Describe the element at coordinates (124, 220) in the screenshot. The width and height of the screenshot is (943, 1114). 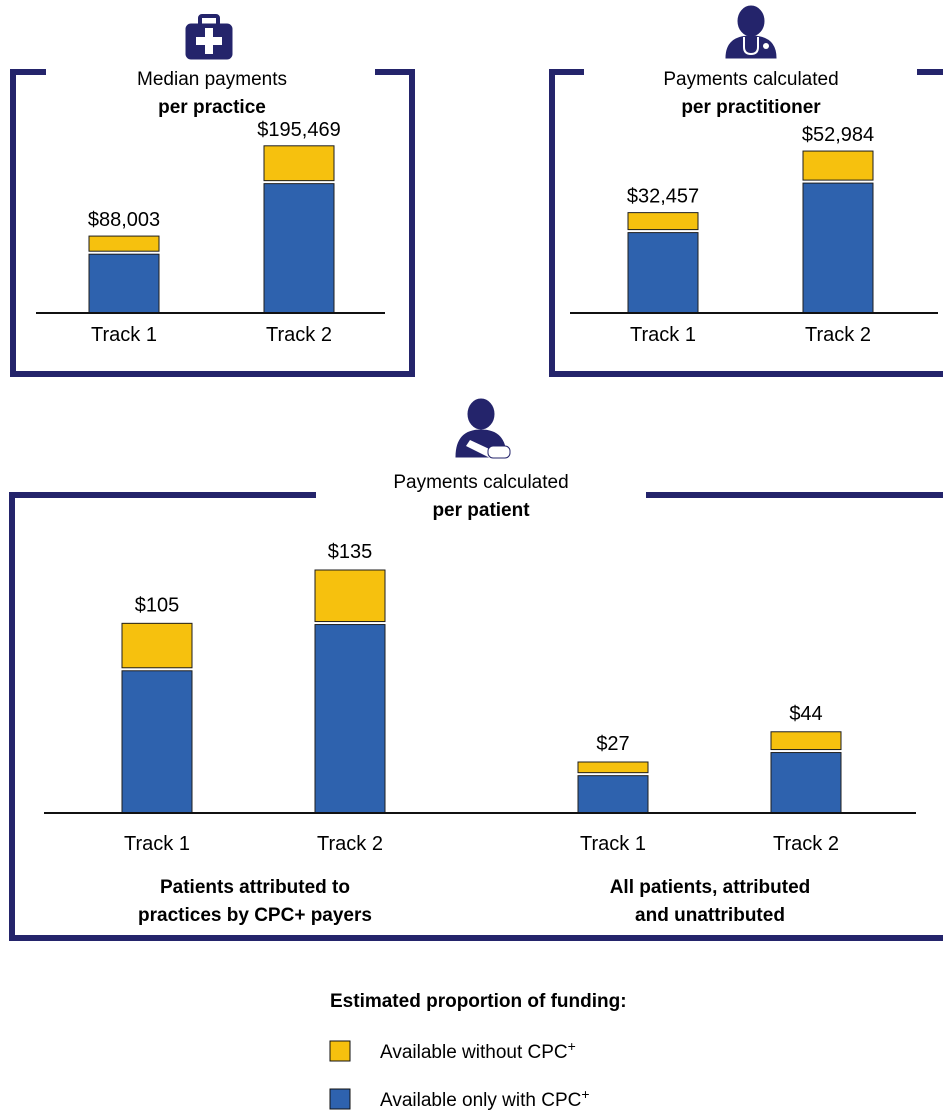
I see `value-label-1: $88,003` at that location.